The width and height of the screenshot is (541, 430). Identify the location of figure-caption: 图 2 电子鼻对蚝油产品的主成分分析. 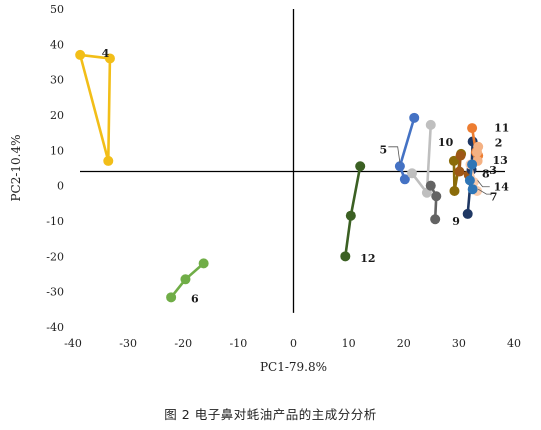
(270, 414).